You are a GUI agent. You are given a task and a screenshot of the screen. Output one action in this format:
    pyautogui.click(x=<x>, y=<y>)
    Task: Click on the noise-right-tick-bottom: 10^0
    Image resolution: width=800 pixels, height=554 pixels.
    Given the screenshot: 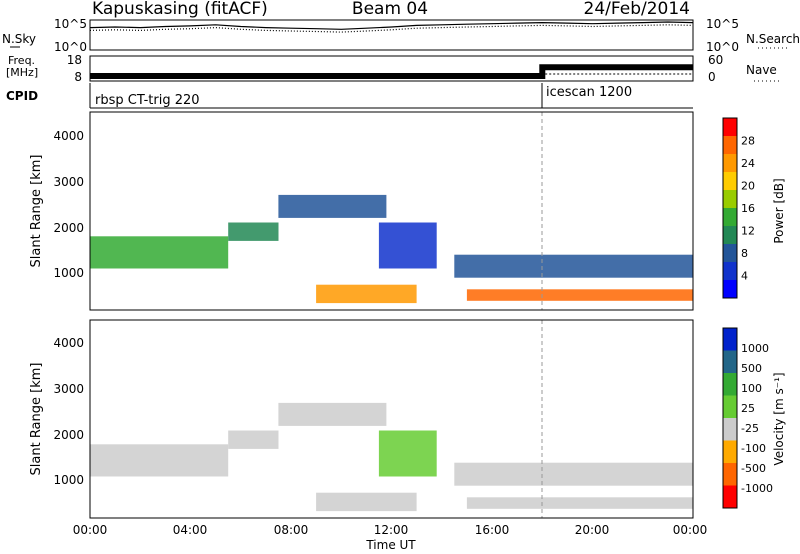 What is the action you would take?
    pyautogui.click(x=722, y=47)
    